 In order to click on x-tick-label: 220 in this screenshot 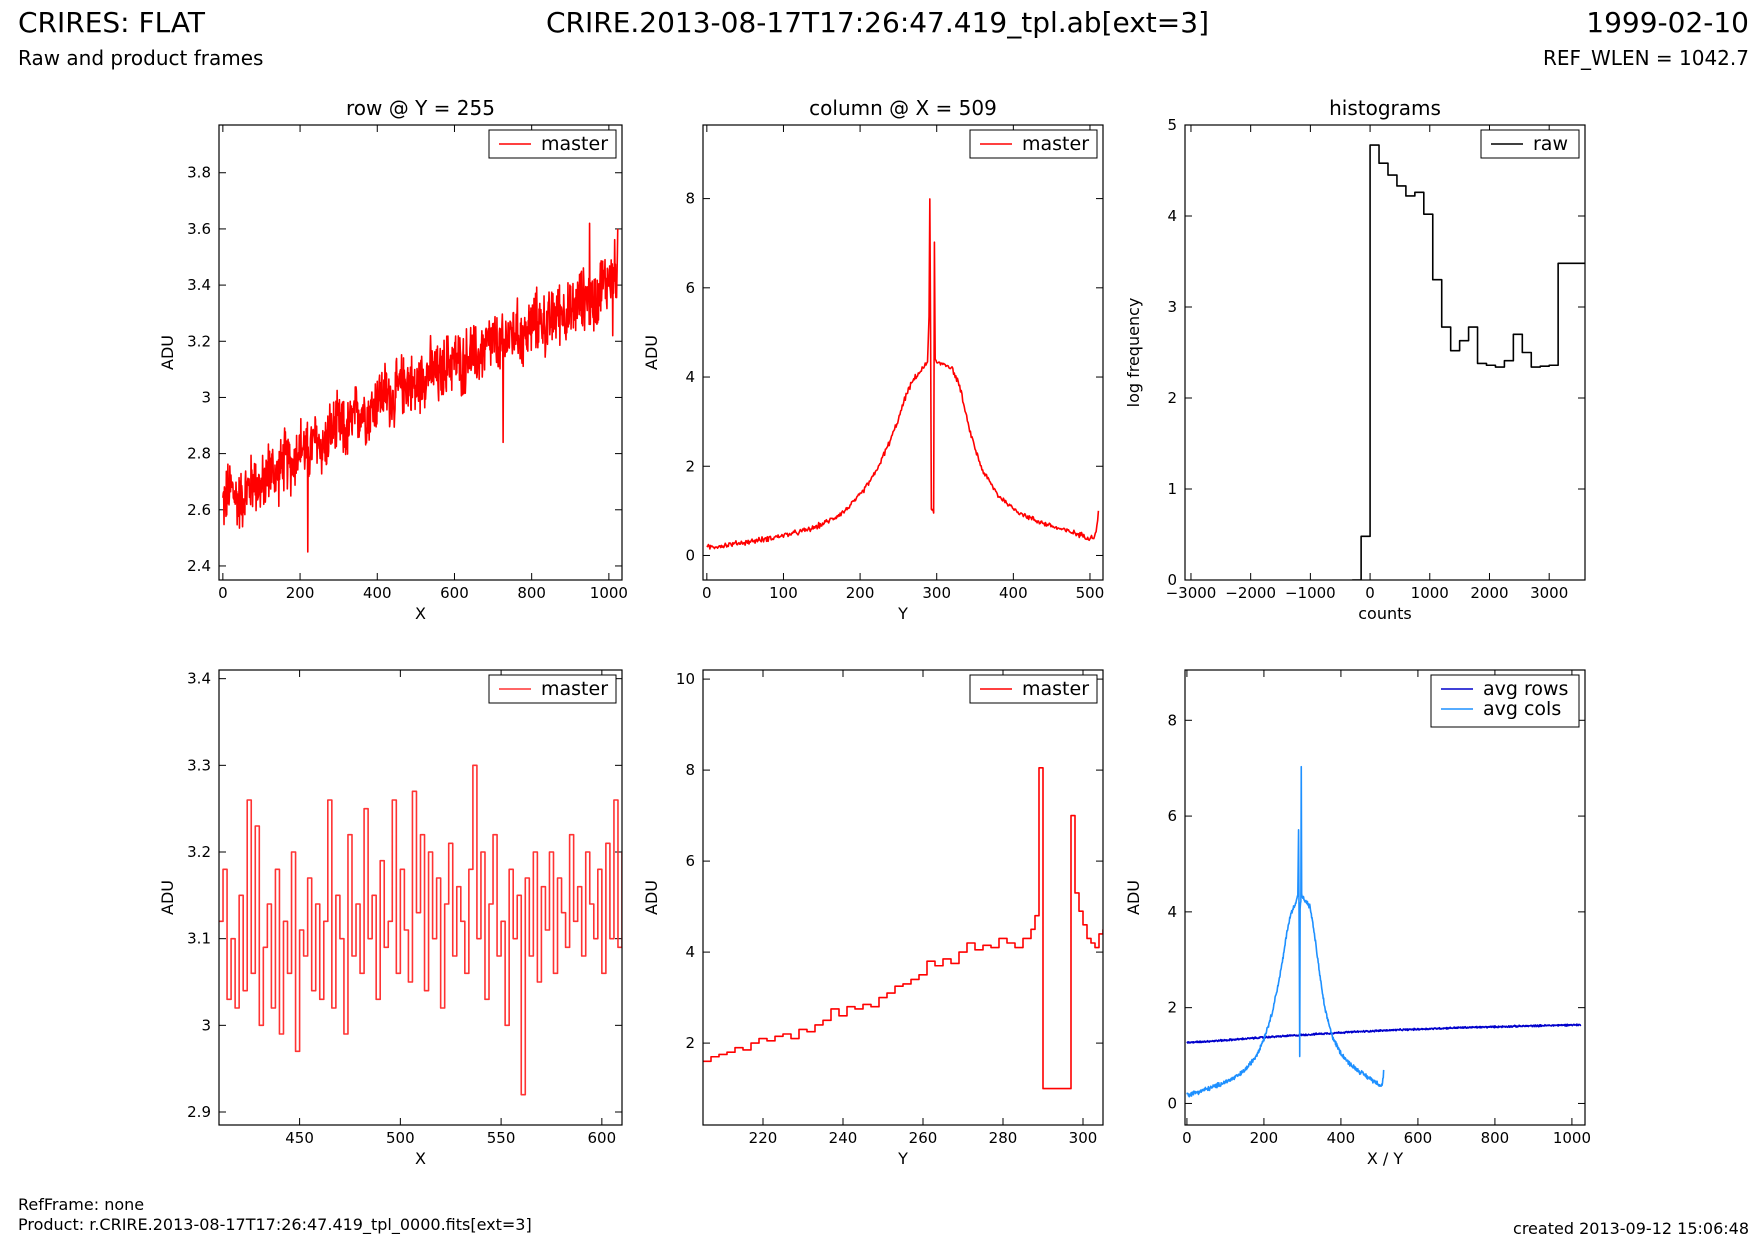, I will do `click(763, 1138)`.